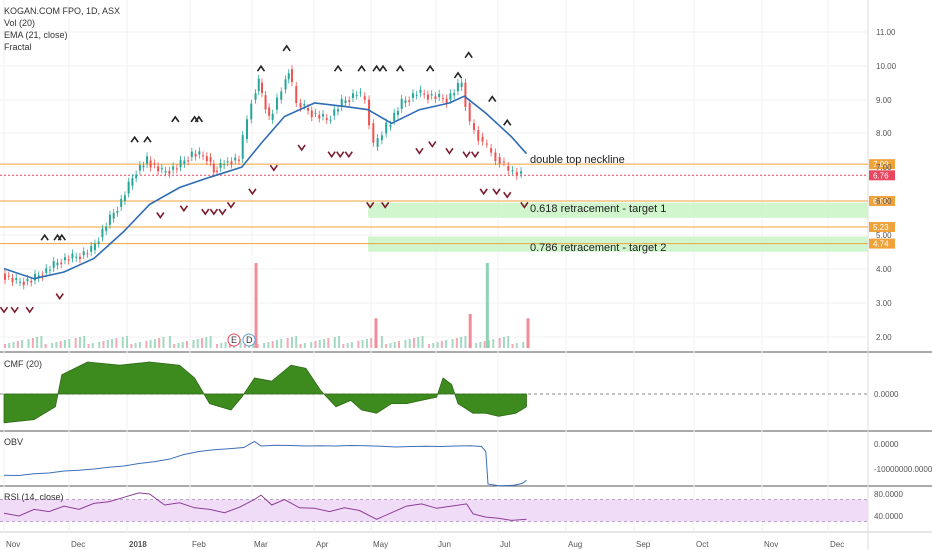  What do you see at coordinates (886, 32) in the screenshot?
I see `y-tick-label: 11.00` at bounding box center [886, 32].